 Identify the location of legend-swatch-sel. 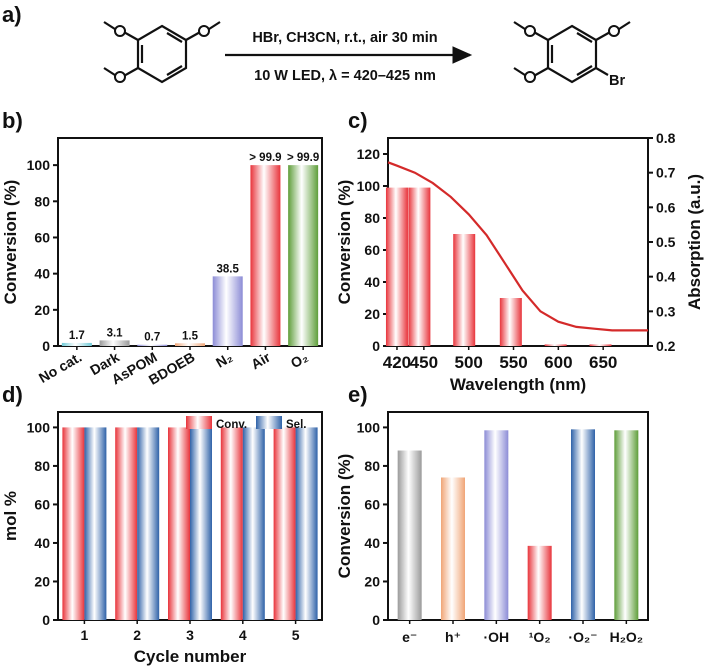
(269, 422).